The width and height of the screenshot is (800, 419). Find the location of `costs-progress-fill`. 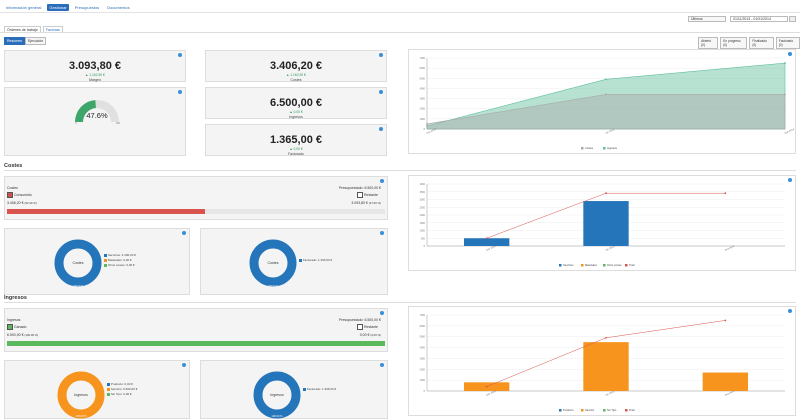

costs-progress-fill is located at coordinates (106, 211).